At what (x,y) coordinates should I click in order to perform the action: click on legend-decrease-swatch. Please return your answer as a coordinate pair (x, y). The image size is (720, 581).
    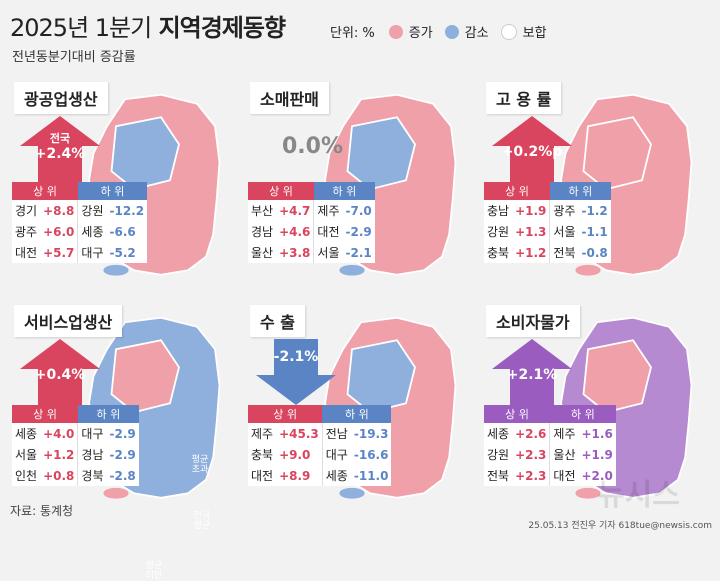
    Looking at the image, I should click on (451, 31).